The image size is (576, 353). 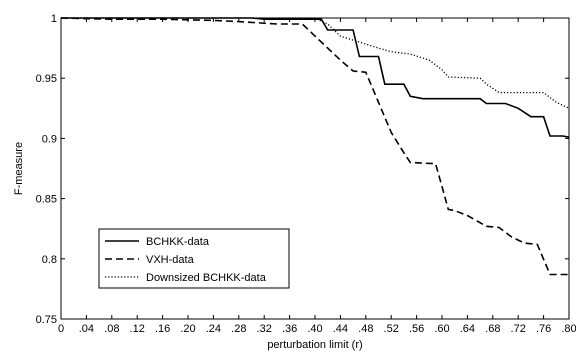 I want to click on x-tick-label: .32, so click(x=264, y=329).